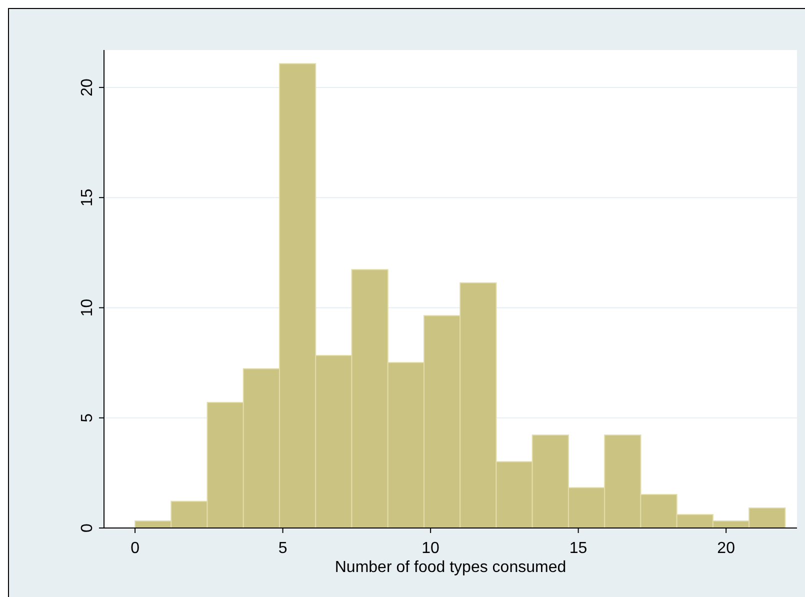 This screenshot has width=805, height=597. I want to click on x-tick-label: 5, so click(283, 548).